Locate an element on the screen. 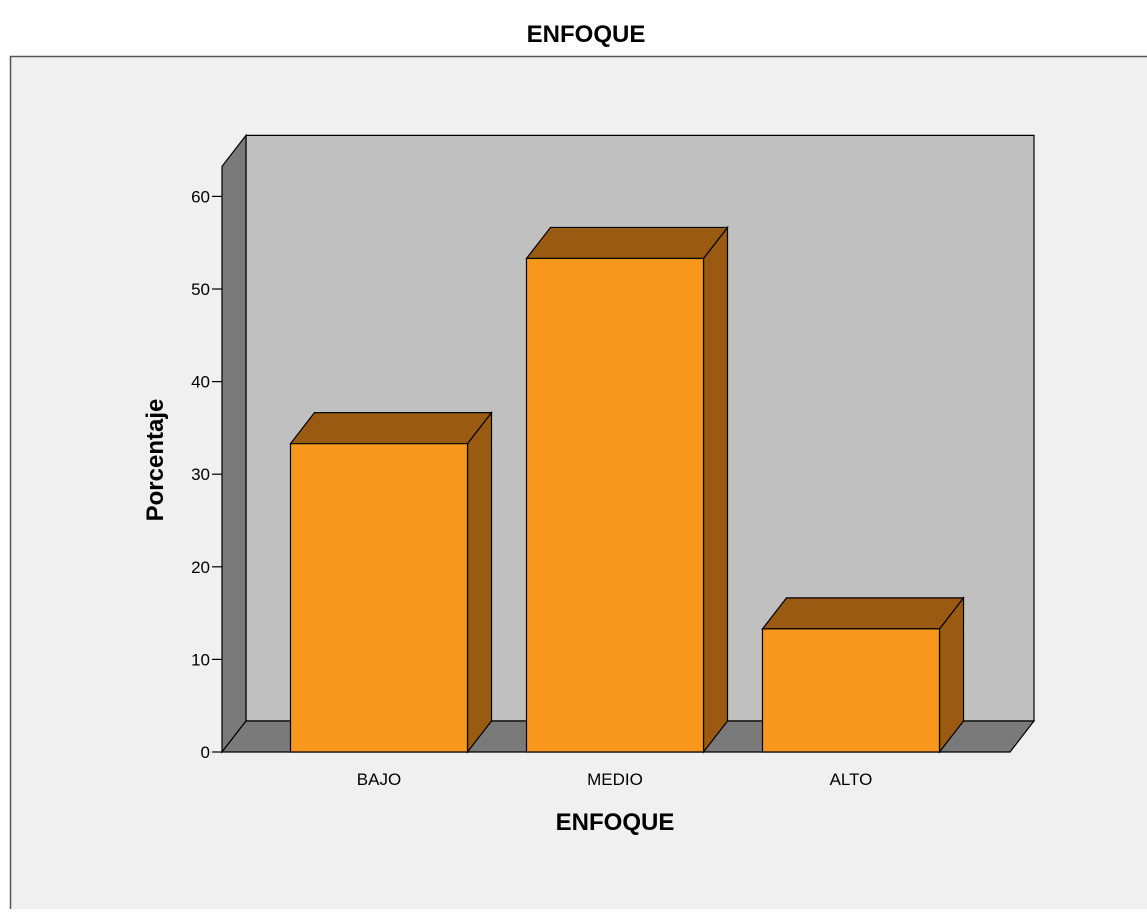 This screenshot has height=914, width=1147. y-tick-label: 20 is located at coordinates (200, 567).